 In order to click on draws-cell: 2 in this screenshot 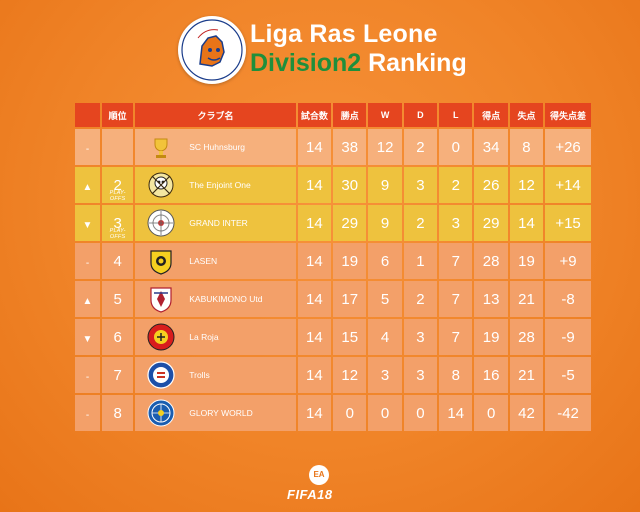, I will do `click(420, 223)`.